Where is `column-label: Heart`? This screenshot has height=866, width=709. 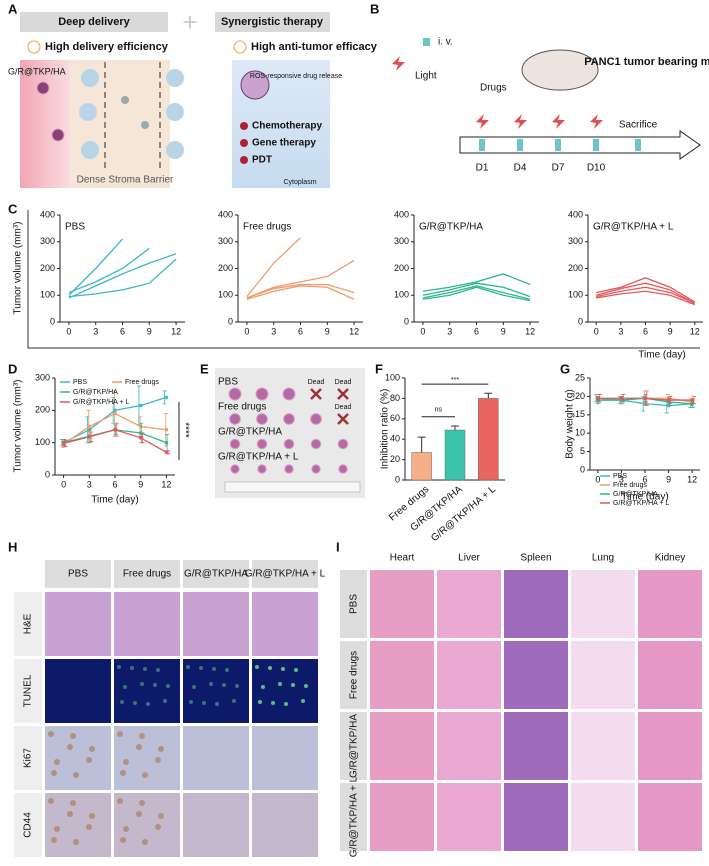
column-label: Heart is located at coordinates (402, 558).